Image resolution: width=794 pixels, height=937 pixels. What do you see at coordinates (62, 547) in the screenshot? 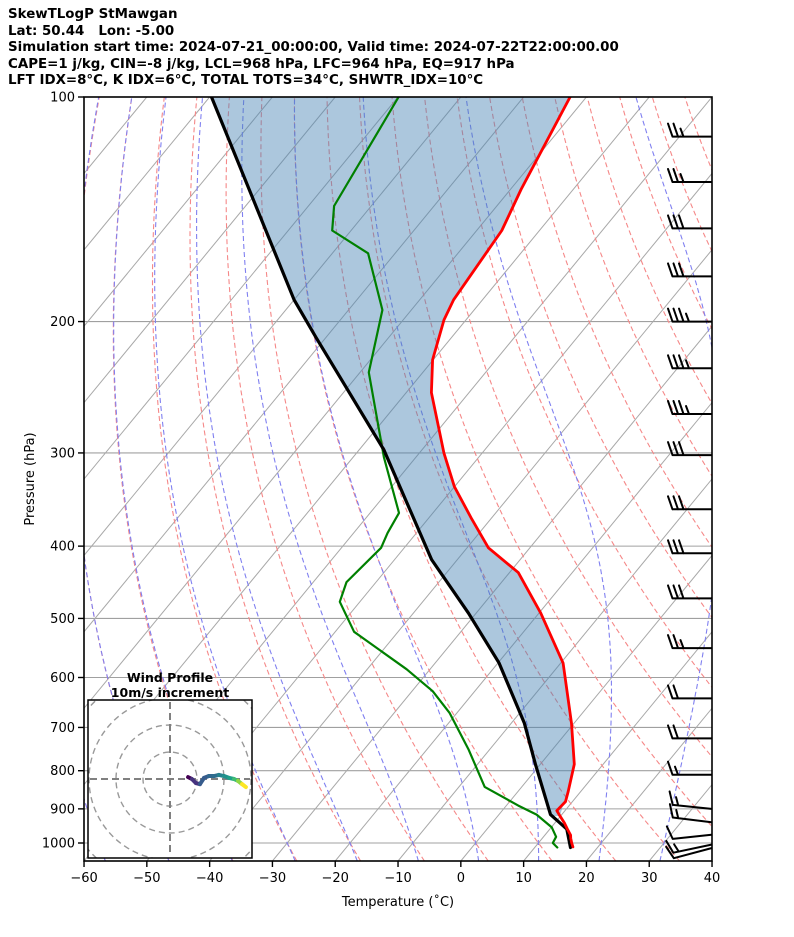
I see `svg-text: 400` at bounding box center [62, 547].